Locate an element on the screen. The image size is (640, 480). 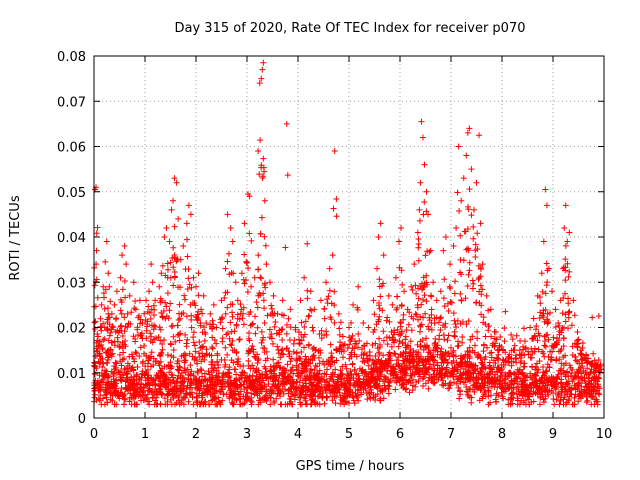
y-tick-label: 0.03 is located at coordinates (71, 283).